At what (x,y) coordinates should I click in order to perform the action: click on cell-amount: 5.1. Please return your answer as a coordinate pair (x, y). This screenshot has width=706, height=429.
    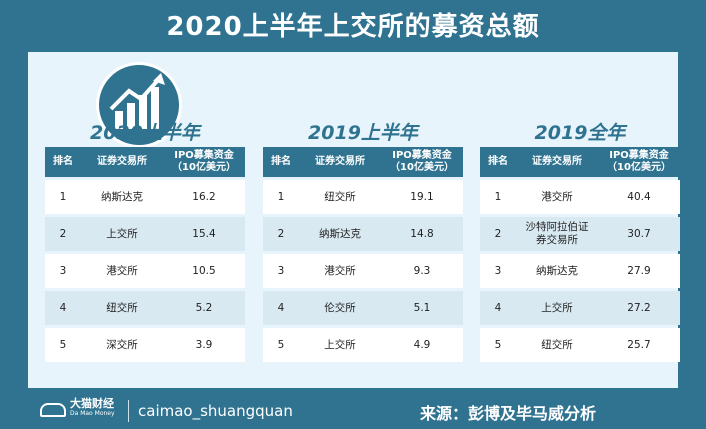
    Looking at the image, I should click on (422, 308).